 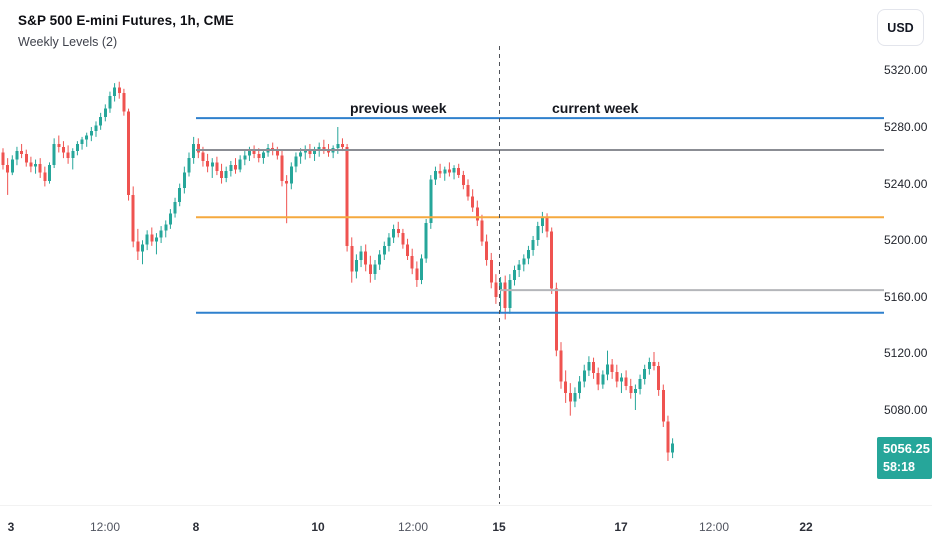 I want to click on price-tick-label: 5080.00, so click(x=906, y=410).